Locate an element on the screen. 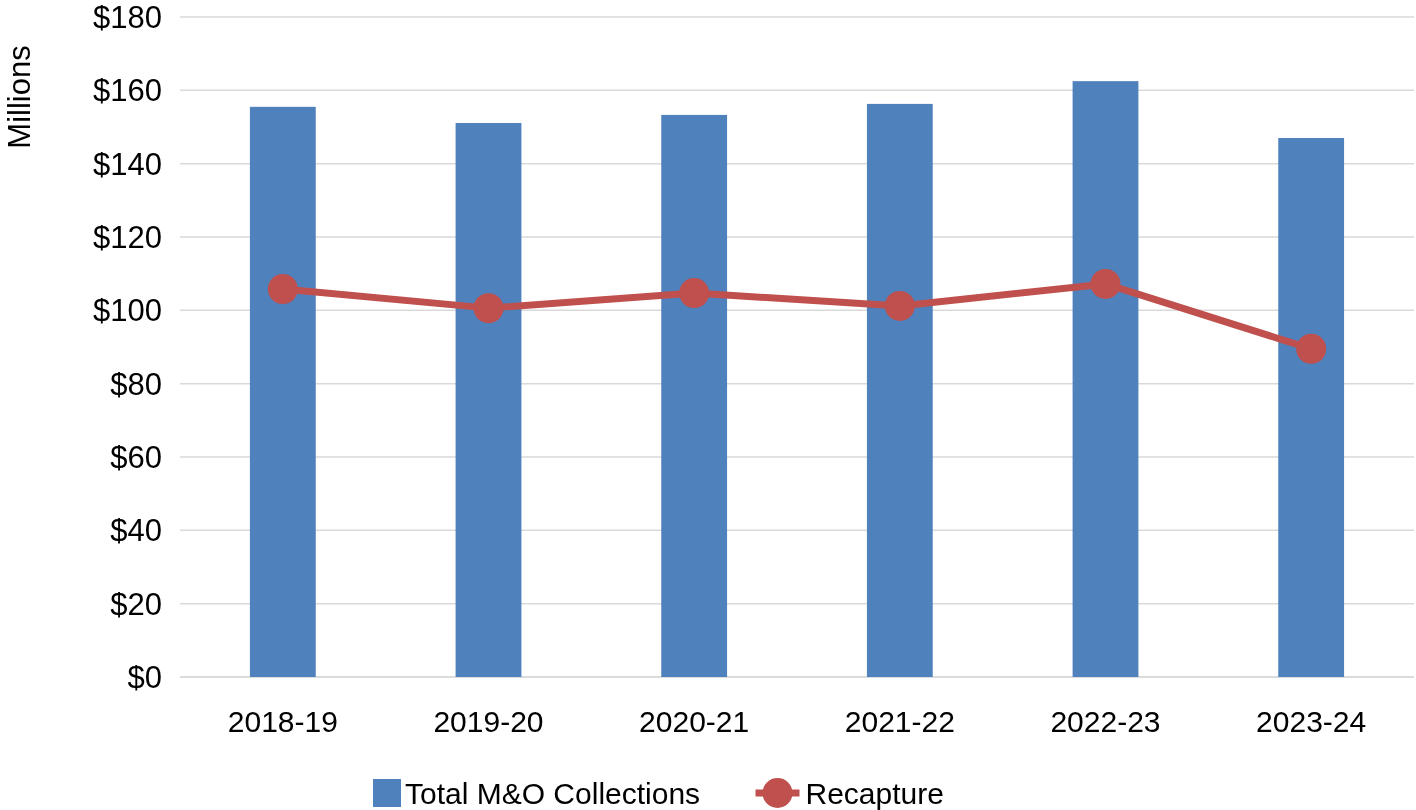 This screenshot has width=1416, height=810. x-tick-label: 2021-22 is located at coordinates (899, 721).